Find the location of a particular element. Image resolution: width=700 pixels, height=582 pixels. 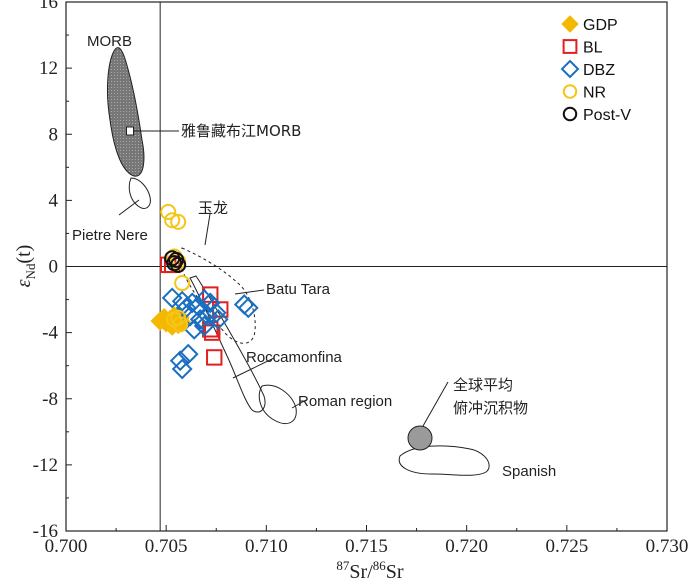

legend-marker-bl is located at coordinates (570, 46).